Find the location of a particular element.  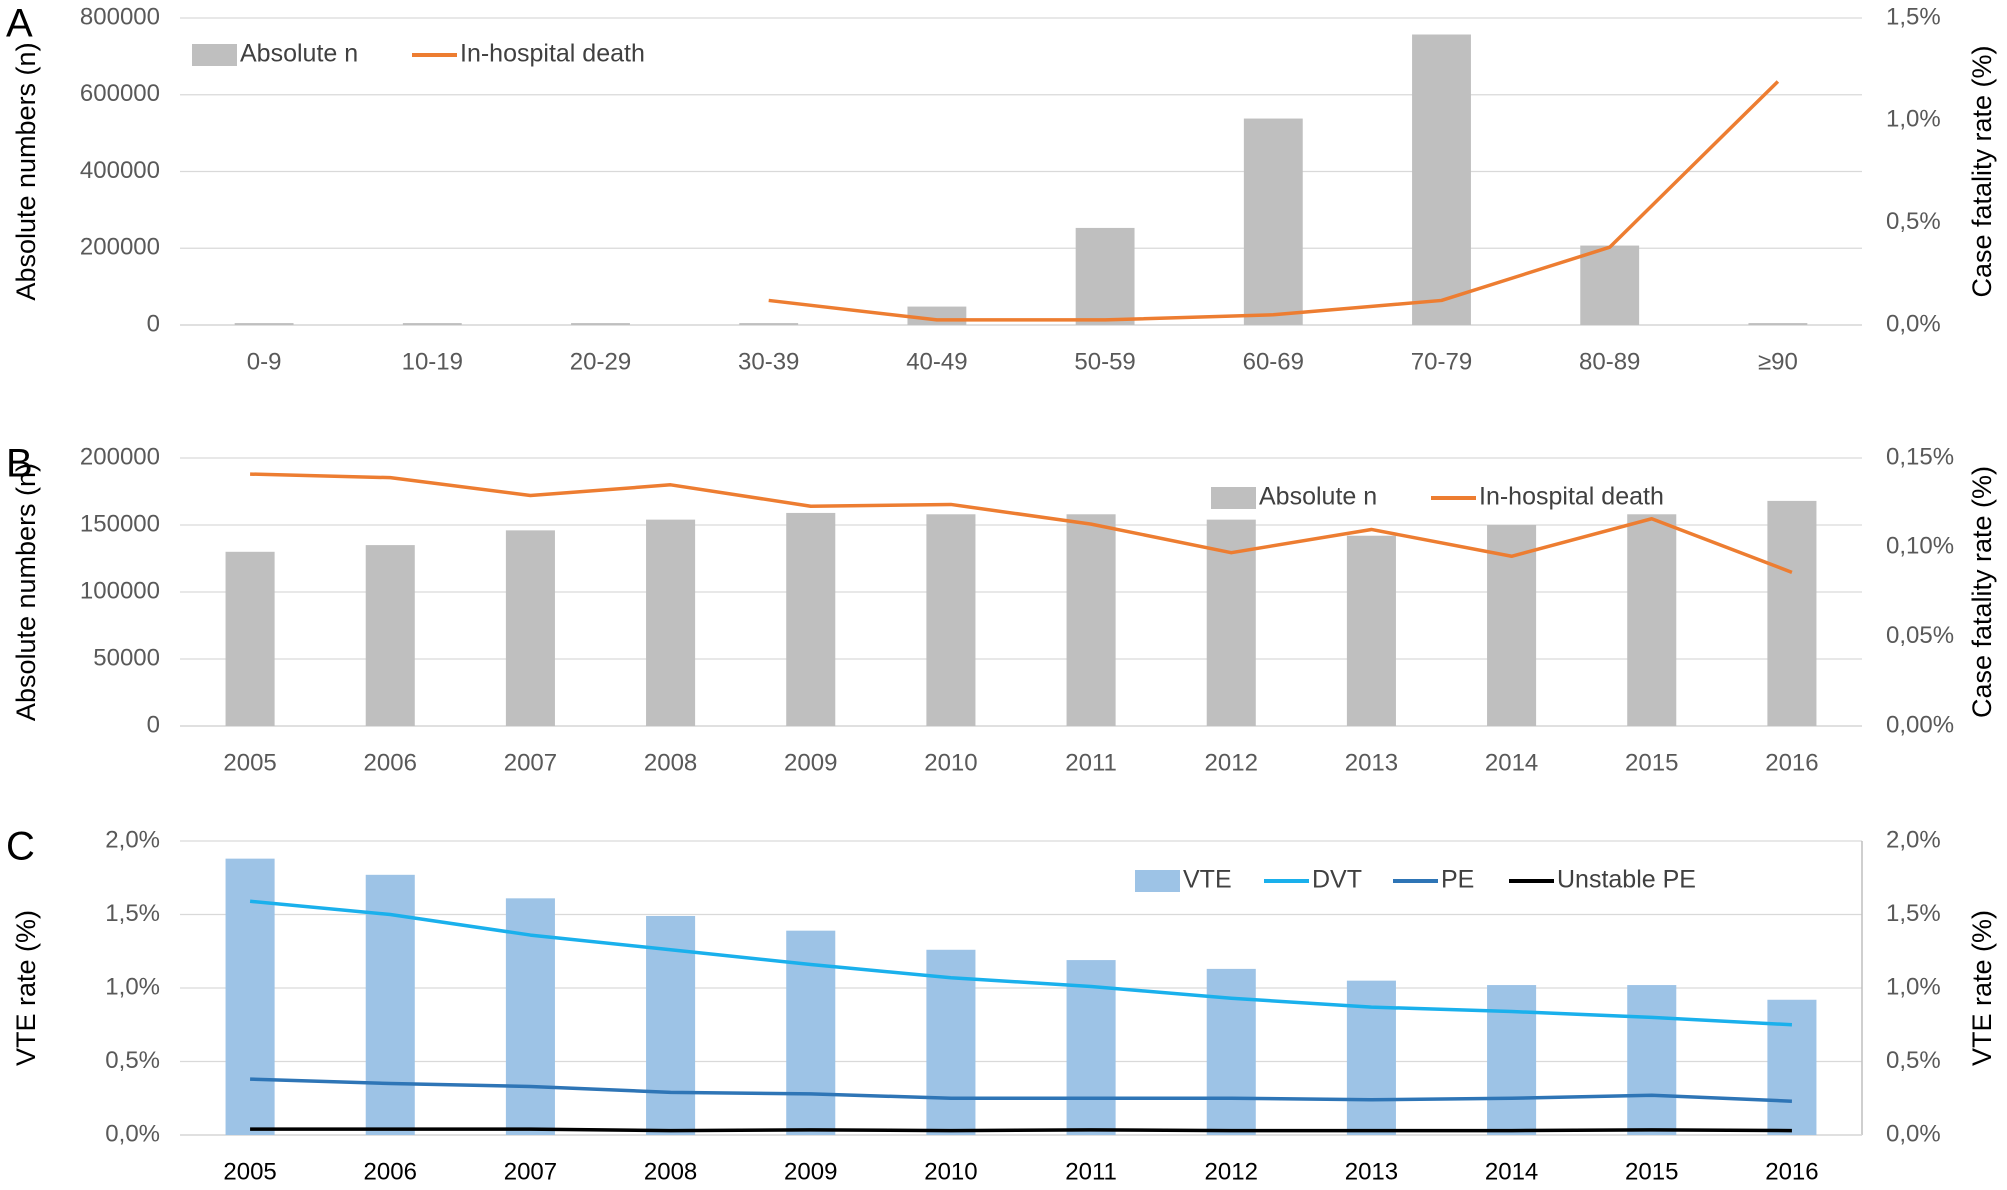

y2-tick-label: 0,10% is located at coordinates (1920, 546).